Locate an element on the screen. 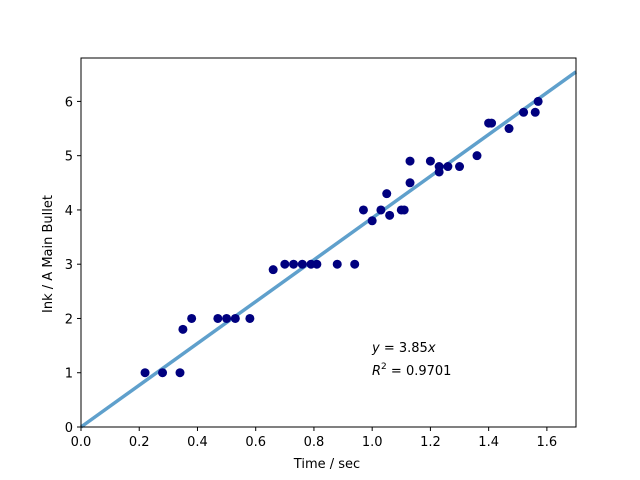 The width and height of the screenshot is (640, 480). y-tick-label: 3 is located at coordinates (69, 265).